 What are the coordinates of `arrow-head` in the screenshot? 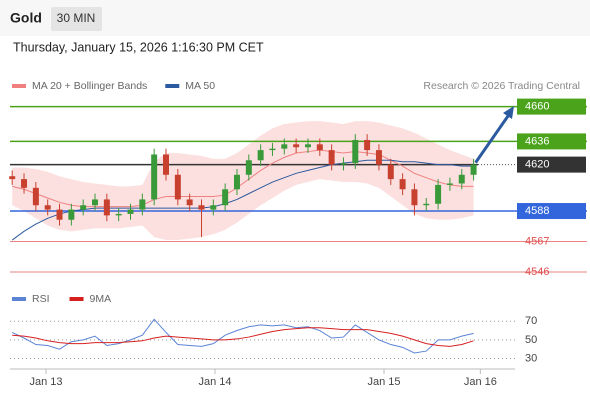 It's located at (508, 112).